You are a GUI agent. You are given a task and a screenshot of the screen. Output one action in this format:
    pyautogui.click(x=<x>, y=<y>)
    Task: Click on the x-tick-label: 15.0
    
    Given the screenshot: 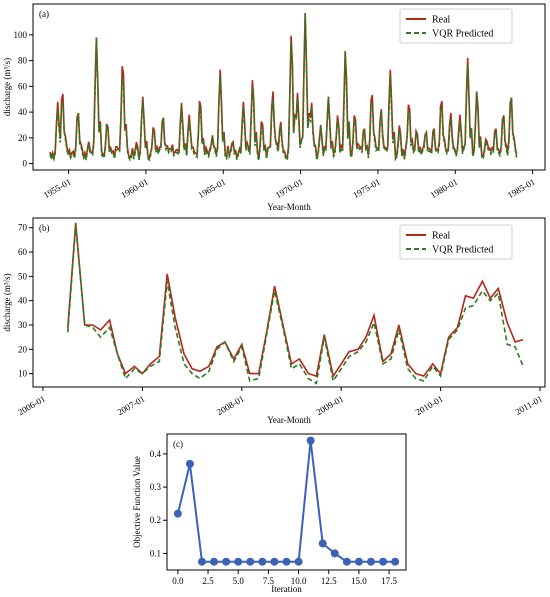 What is the action you would take?
    pyautogui.click(x=359, y=581)
    